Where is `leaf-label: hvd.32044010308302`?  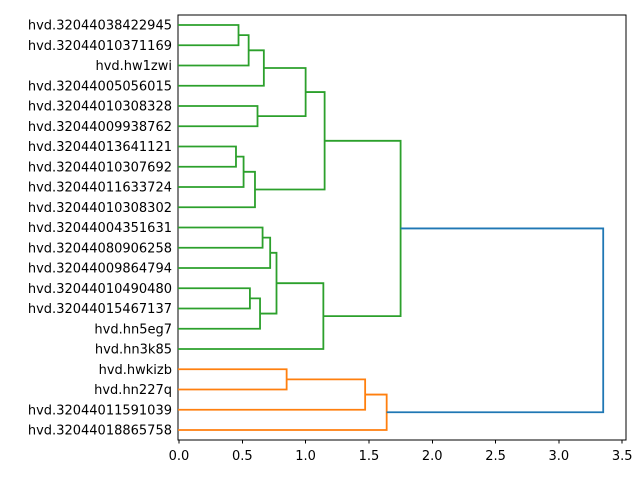 leaf-label: hvd.32044010308302 is located at coordinates (100, 208).